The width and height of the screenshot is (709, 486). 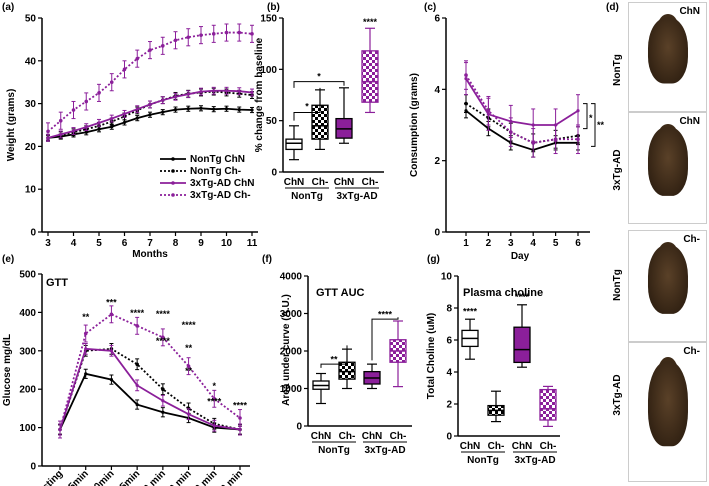 What do you see at coordinates (548, 404) in the screenshot?
I see `g-box` at bounding box center [548, 404].